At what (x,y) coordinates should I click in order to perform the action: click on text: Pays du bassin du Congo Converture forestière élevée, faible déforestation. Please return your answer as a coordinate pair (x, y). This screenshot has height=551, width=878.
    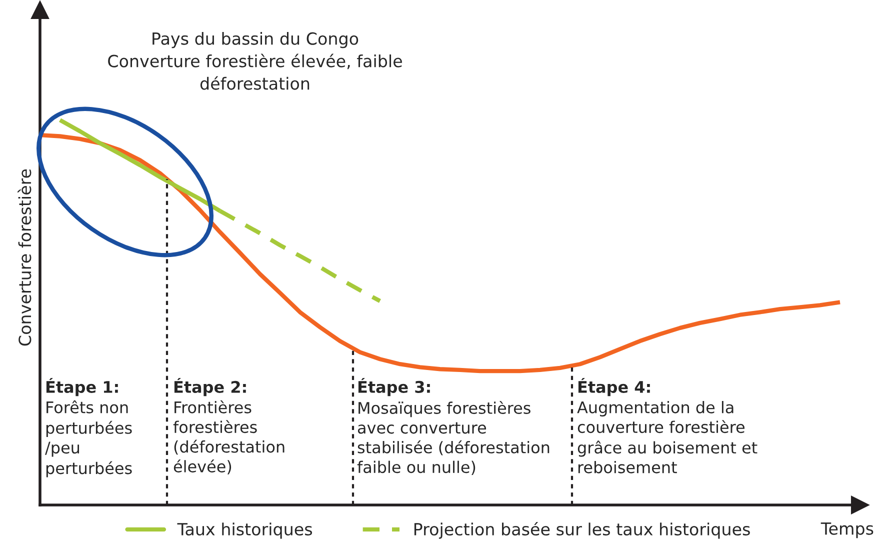
    Looking at the image, I should click on (255, 61).